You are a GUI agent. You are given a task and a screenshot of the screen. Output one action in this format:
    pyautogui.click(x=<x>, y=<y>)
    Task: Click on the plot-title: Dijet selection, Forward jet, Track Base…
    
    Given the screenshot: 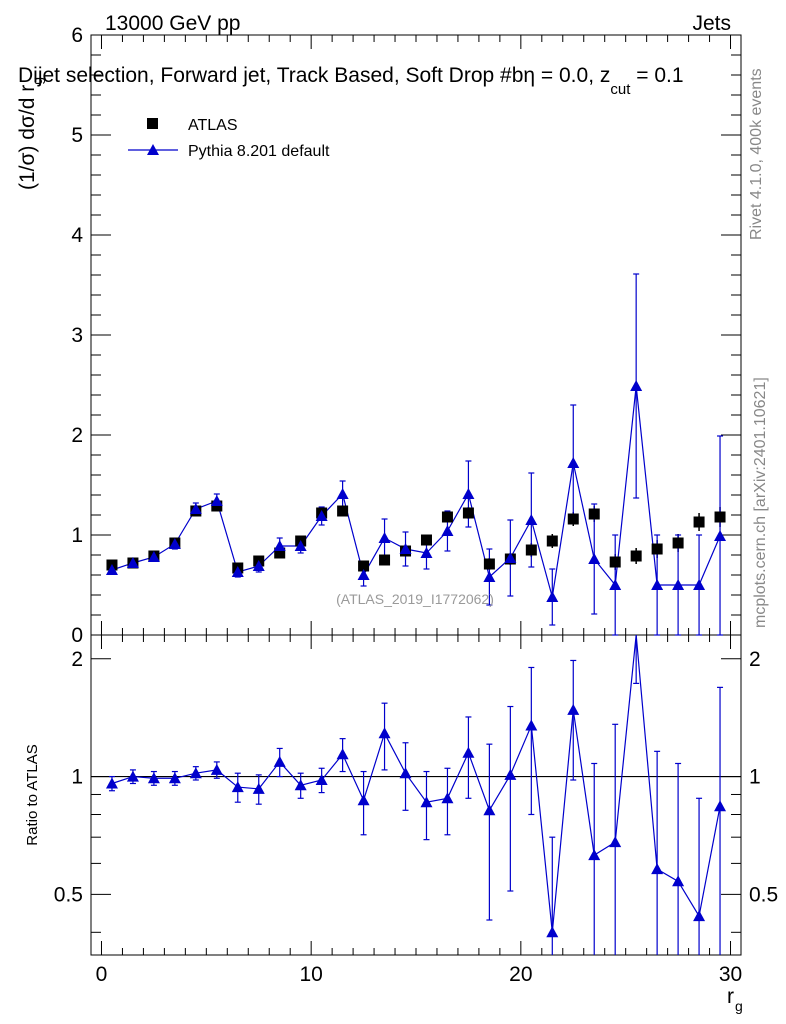 What is the action you would take?
    pyautogui.click(x=351, y=81)
    